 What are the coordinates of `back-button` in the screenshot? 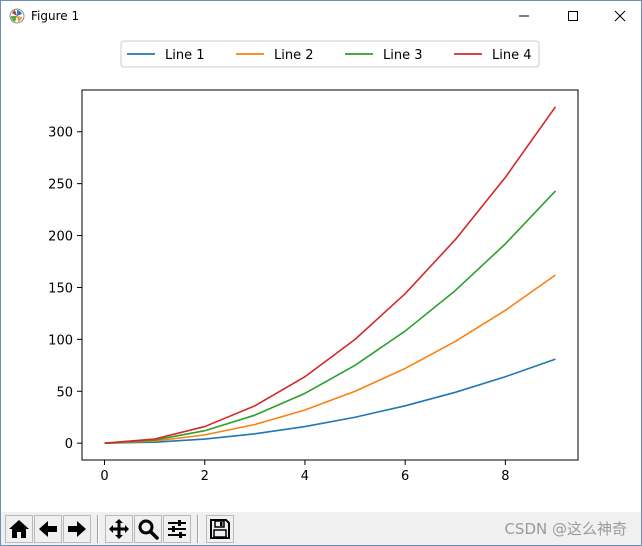 It's located at (48, 529).